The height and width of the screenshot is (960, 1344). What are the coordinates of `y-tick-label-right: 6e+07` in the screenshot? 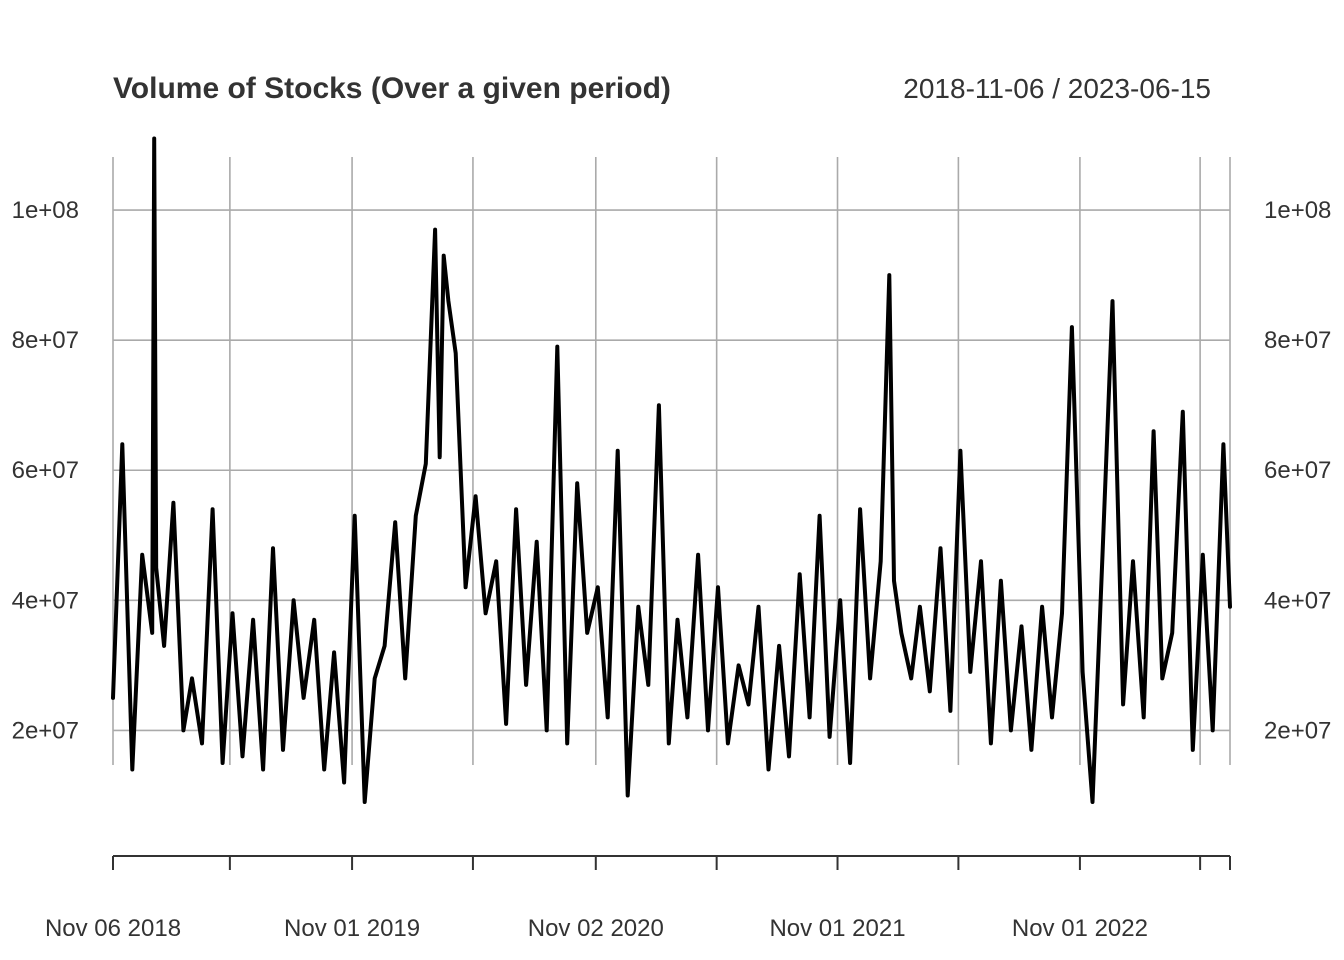 It's located at (1297, 470).